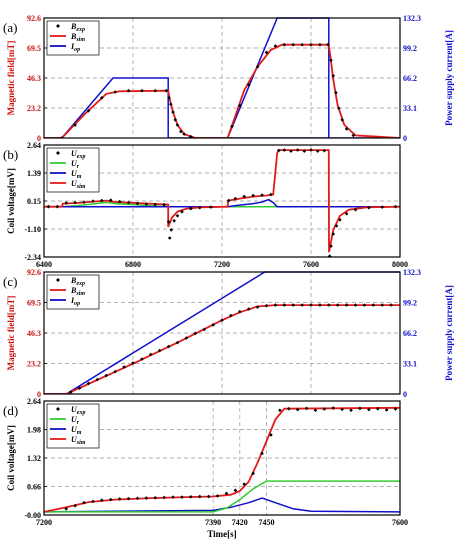 Image resolution: width=462 pixels, height=550 pixels. Describe the element at coordinates (34, 78) in the screenshot. I see `y-tick-label: 46.3` at that location.